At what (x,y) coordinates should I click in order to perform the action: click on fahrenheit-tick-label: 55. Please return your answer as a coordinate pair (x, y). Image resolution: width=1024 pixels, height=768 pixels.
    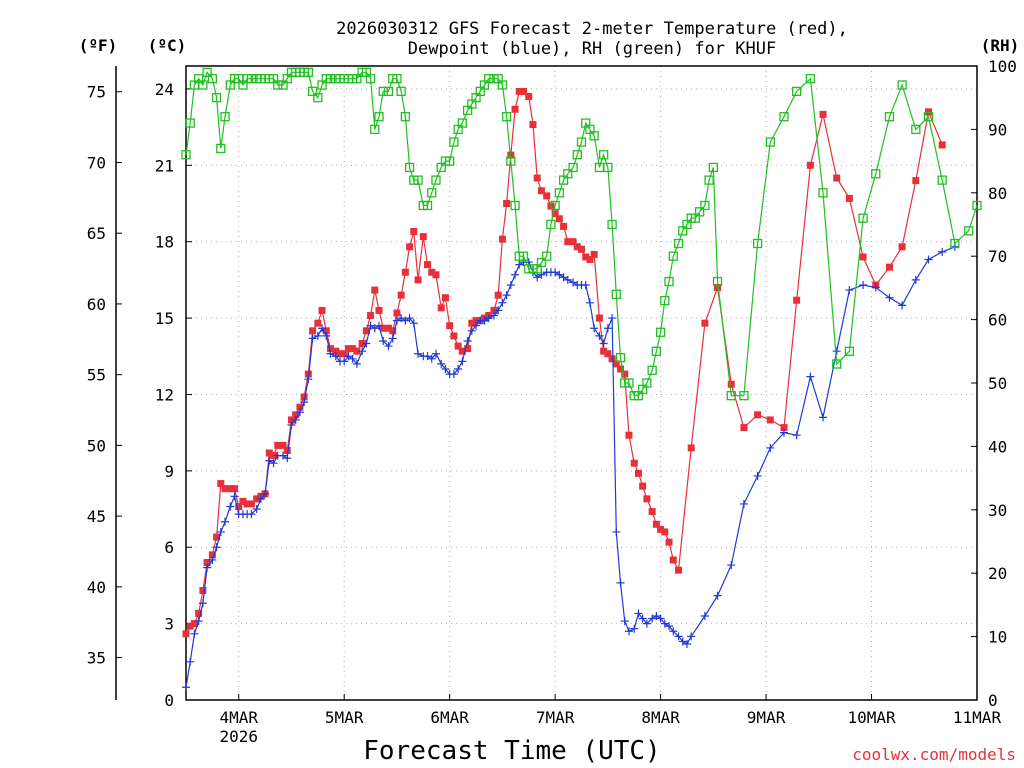
    Looking at the image, I should click on (96, 375).